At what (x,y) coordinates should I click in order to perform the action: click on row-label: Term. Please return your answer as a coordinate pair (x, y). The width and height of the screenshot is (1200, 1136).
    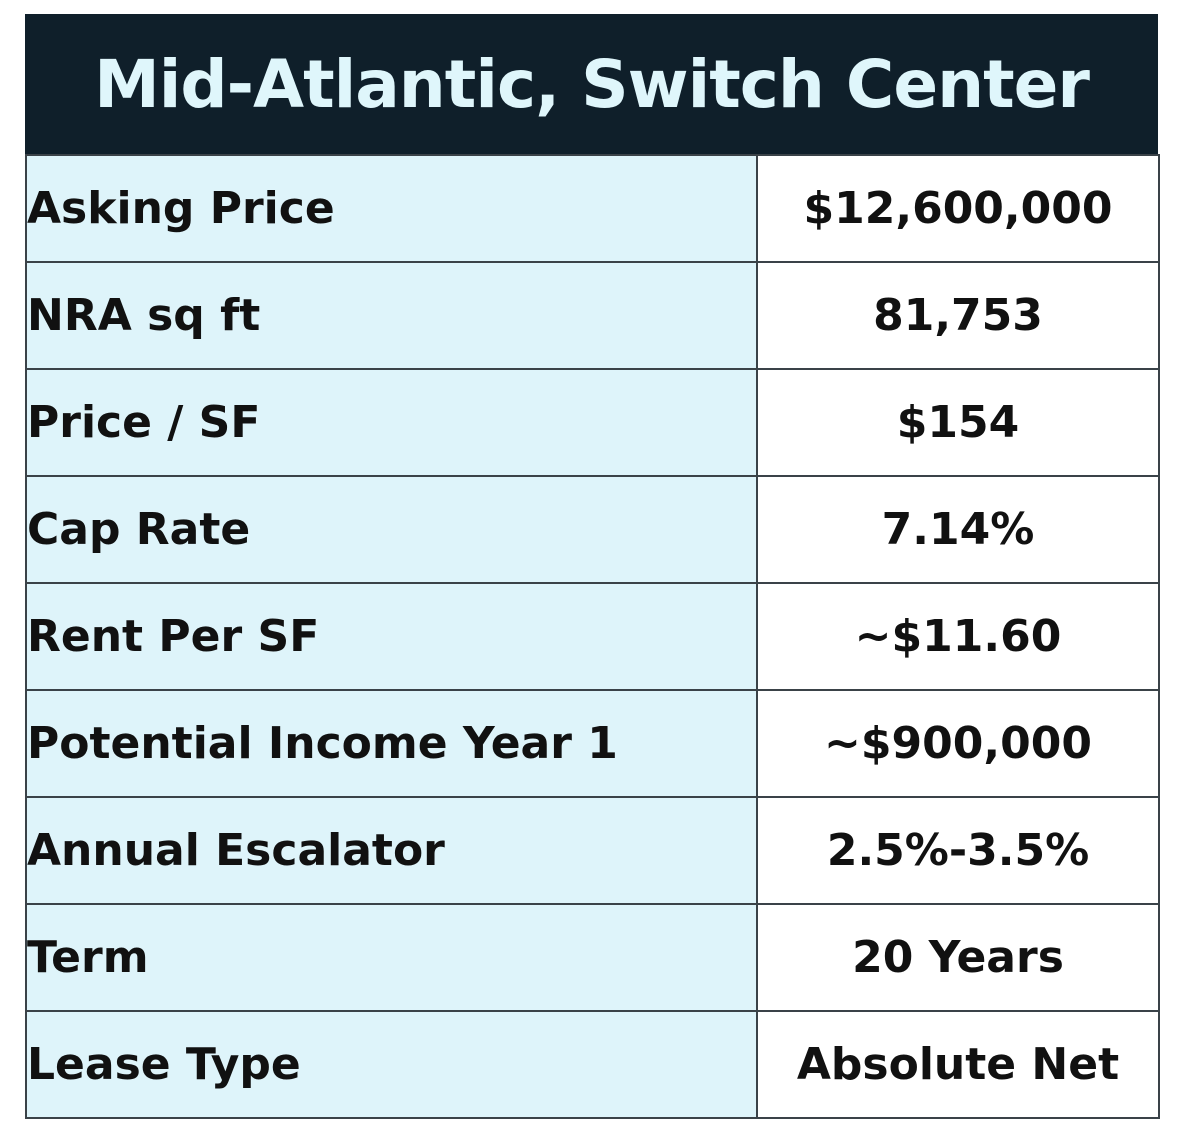
    Looking at the image, I should click on (391, 957).